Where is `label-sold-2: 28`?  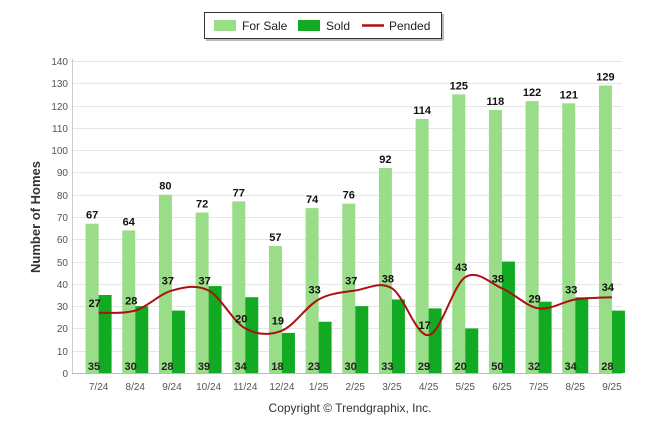
label-sold-2: 28 is located at coordinates (167, 367).